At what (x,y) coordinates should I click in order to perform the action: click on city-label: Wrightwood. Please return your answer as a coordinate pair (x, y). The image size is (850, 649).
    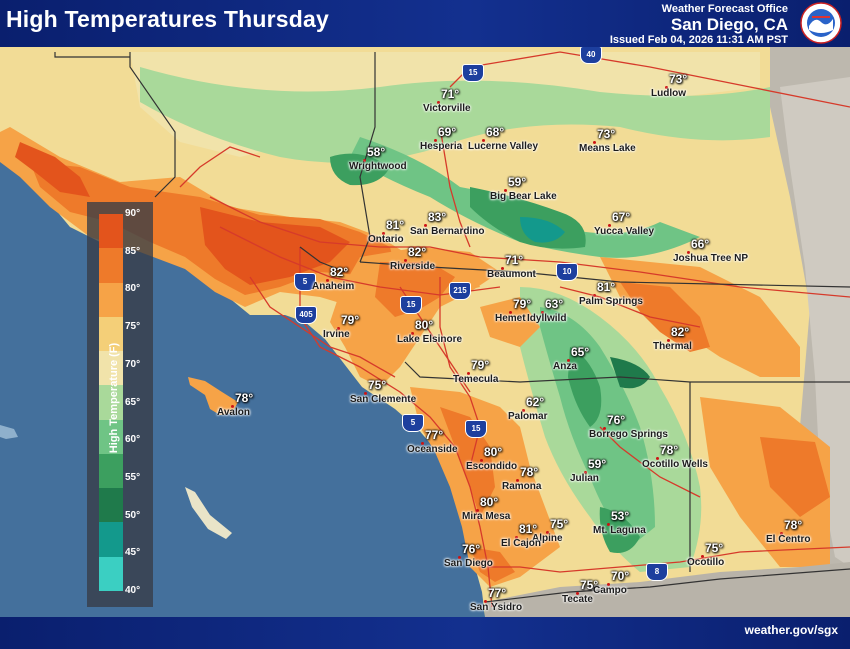
    Looking at the image, I should click on (378, 166).